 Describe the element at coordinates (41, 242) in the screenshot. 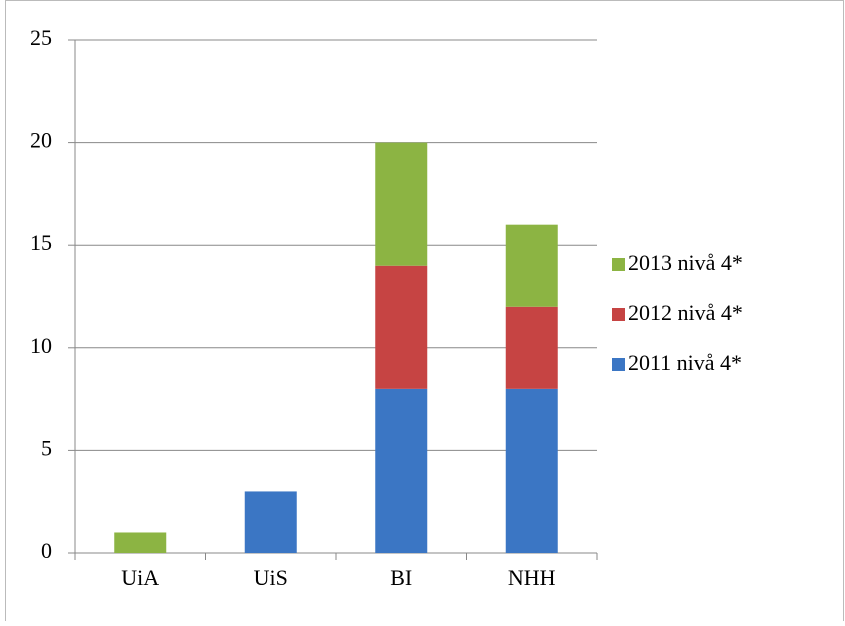

I see `y-tick-label: 15` at that location.